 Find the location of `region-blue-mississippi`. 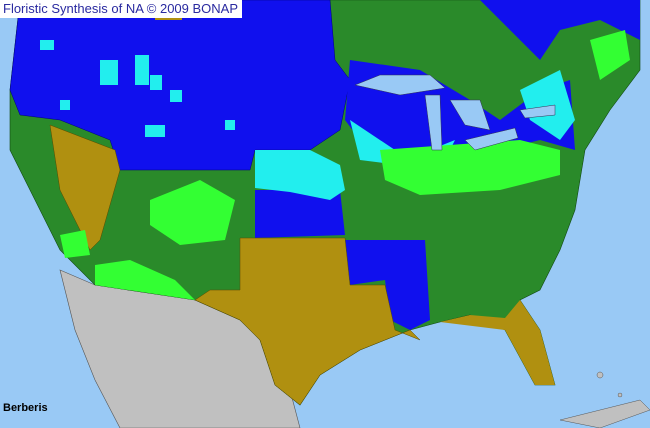

region-blue-mississippi is located at coordinates (387, 285).